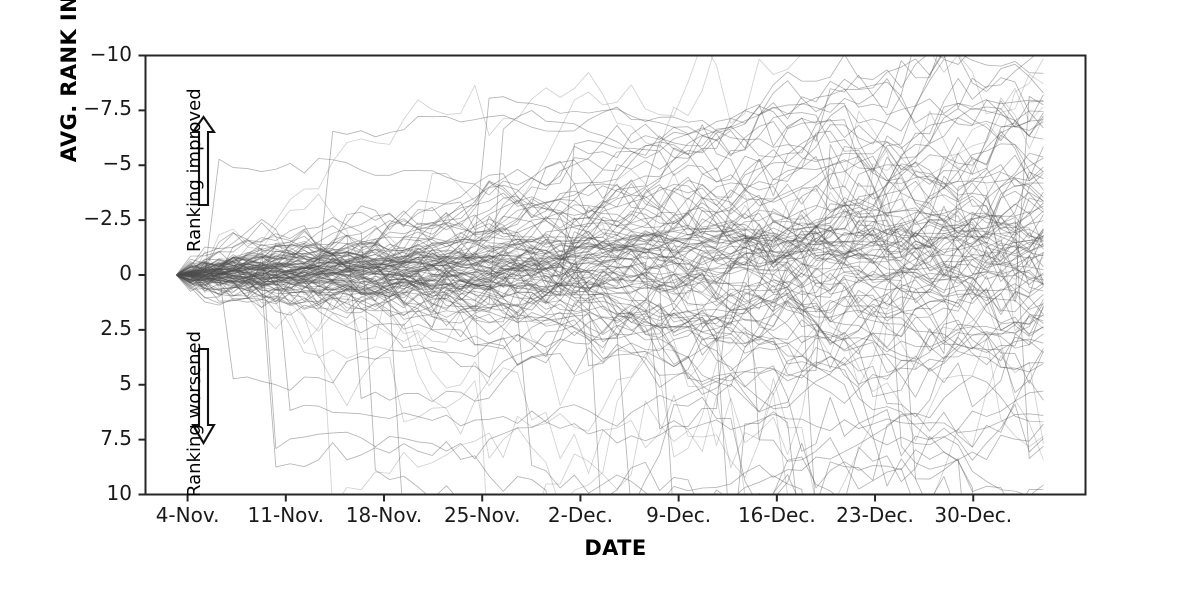 This screenshot has height=600, width=1200. I want to click on annotation-ranking-improved: Ranking improved, so click(194, 170).